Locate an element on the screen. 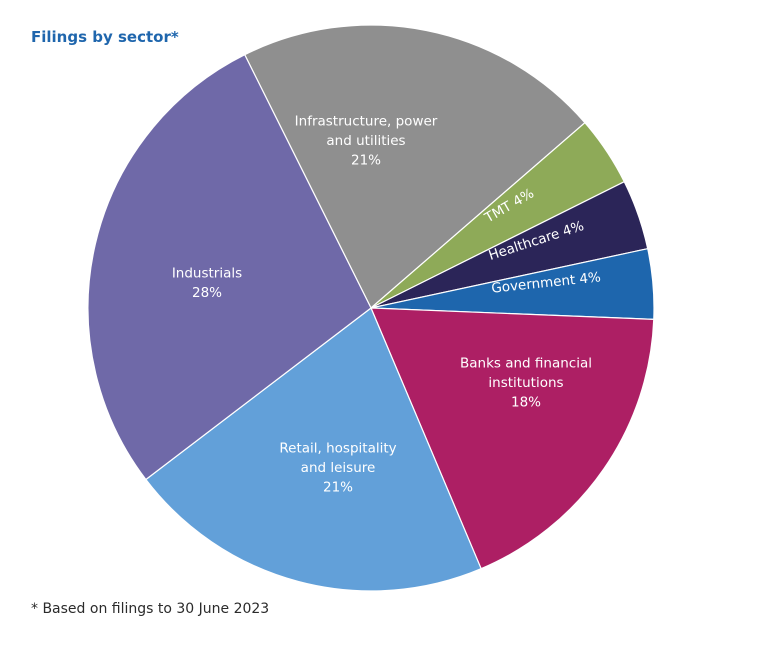  slice-label-retail-hospitality-and-leisure: Retail, hospitality and leisure 21% is located at coordinates (337, 468).